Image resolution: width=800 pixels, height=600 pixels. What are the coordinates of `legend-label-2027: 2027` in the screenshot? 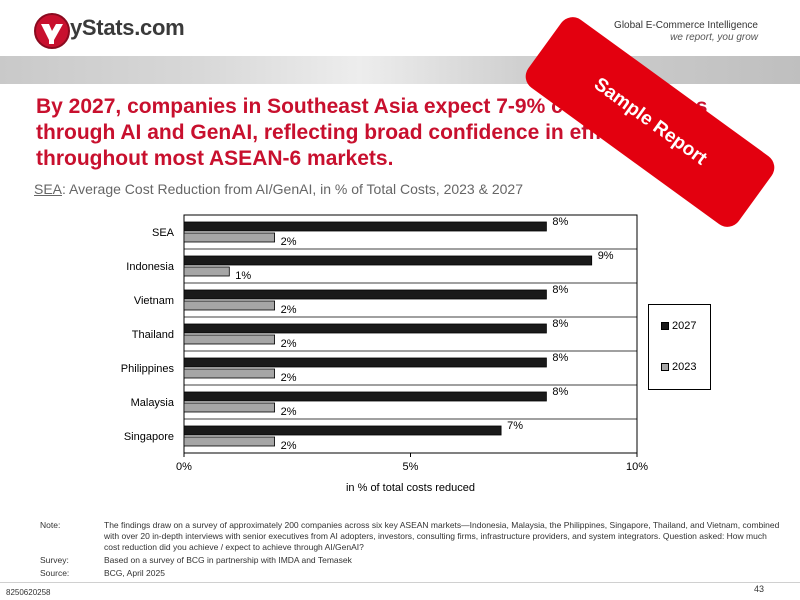 It's located at (684, 326).